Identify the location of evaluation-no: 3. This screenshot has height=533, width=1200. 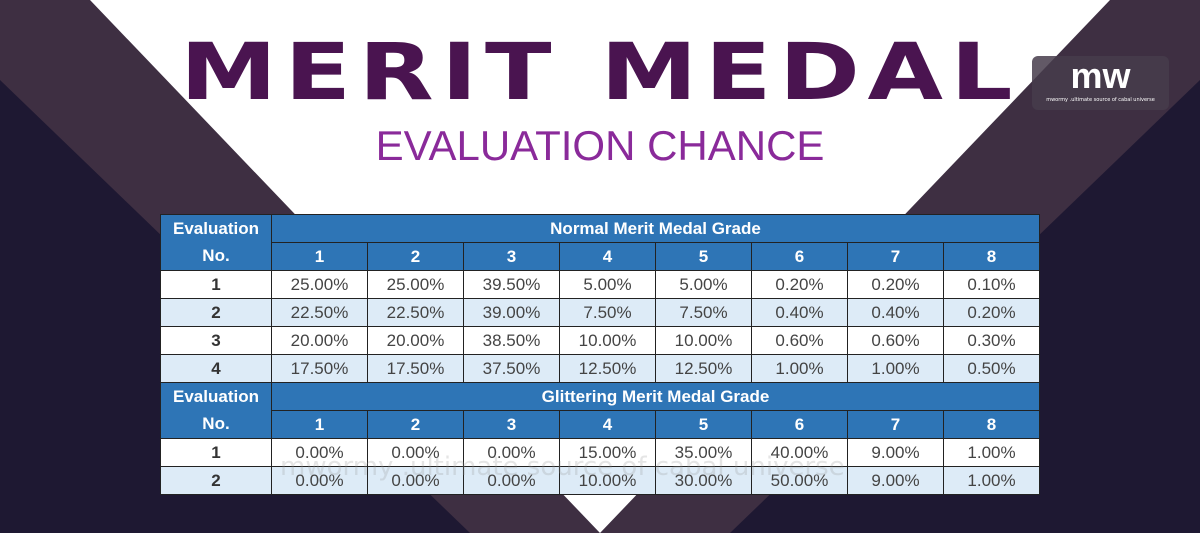
(216, 340).